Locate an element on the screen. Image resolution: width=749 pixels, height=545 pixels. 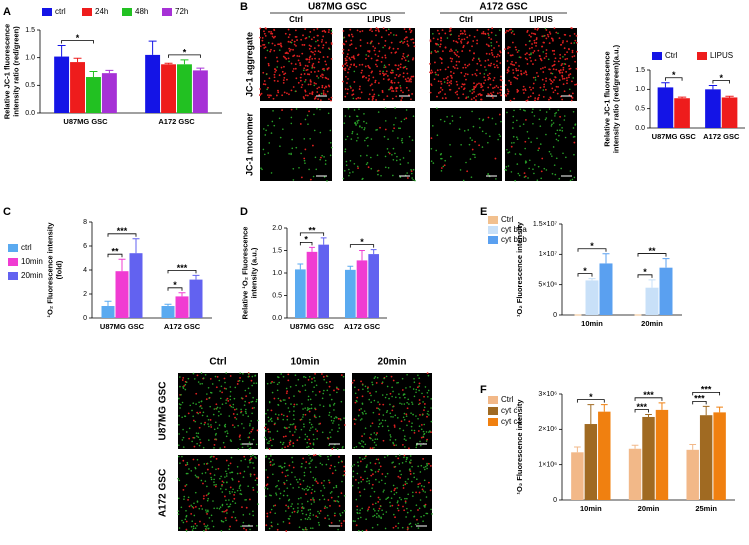
legend-swatch is located at coordinates (87, 12).